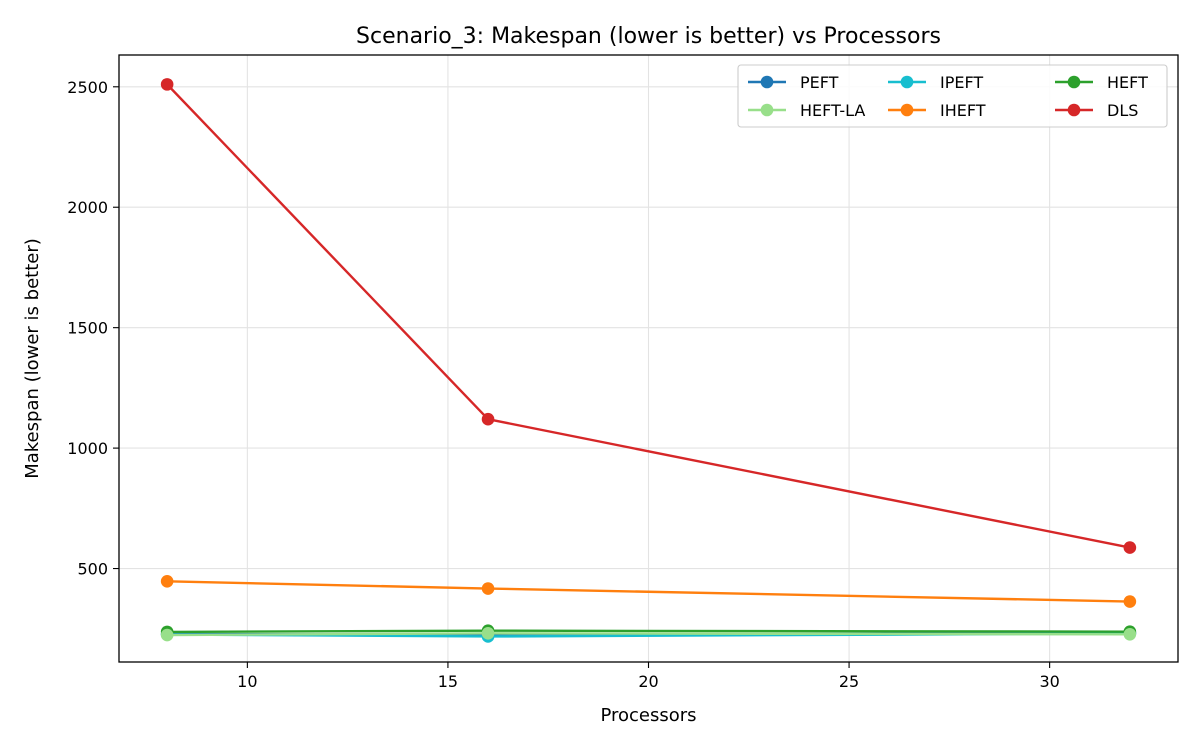 This screenshot has height=750, width=1200. Describe the element at coordinates (819, 82) in the screenshot. I see `legend-label: PEFT` at that location.